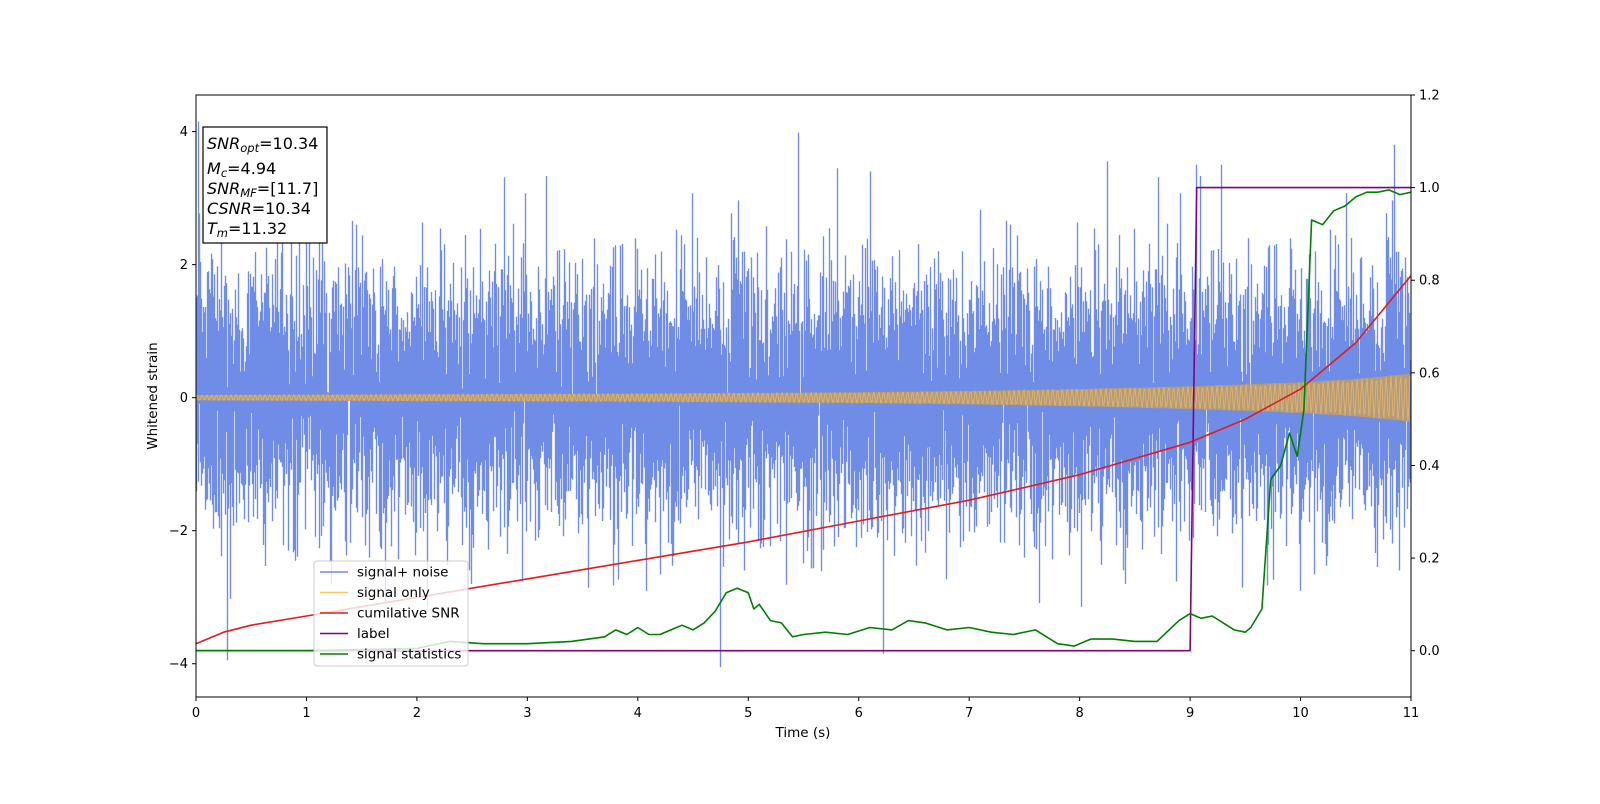 The width and height of the screenshot is (1600, 804). Describe the element at coordinates (1411, 713) in the screenshot. I see `x-tick-label: 11` at that location.